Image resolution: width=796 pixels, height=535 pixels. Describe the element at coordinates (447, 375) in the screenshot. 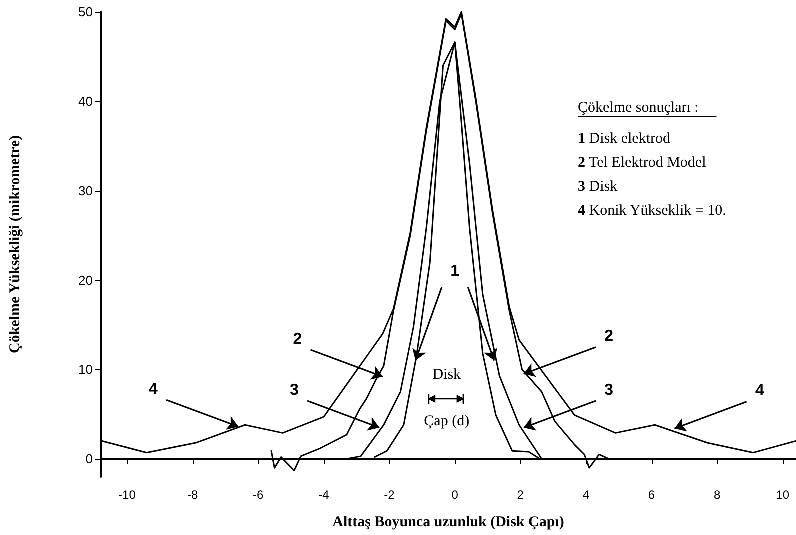

I see `annotation: Disk` at that location.